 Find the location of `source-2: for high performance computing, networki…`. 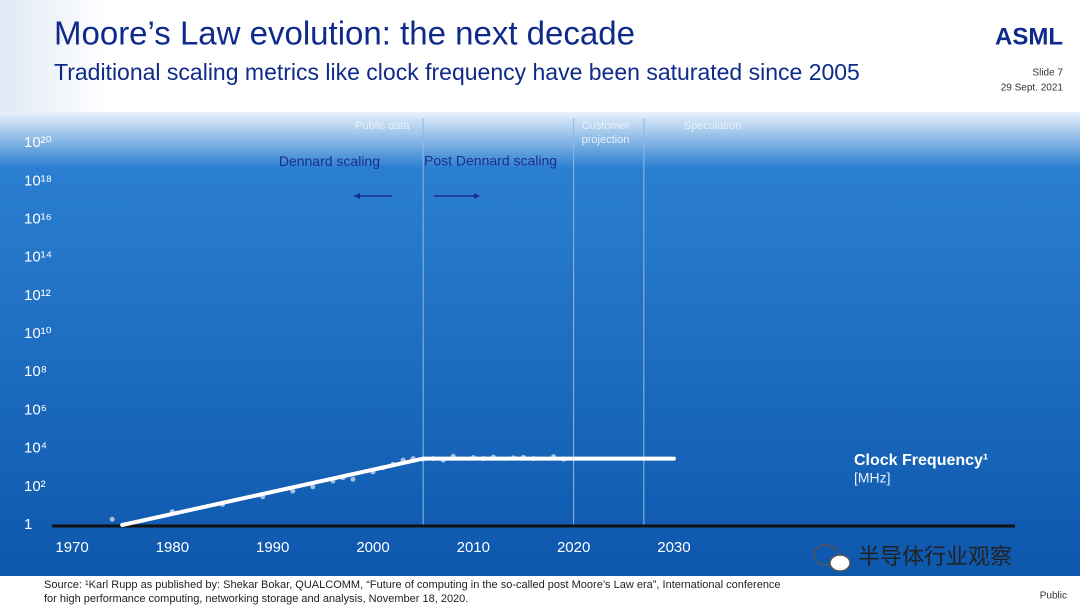

source-2: for high performance computing, networki… is located at coordinates (256, 599).